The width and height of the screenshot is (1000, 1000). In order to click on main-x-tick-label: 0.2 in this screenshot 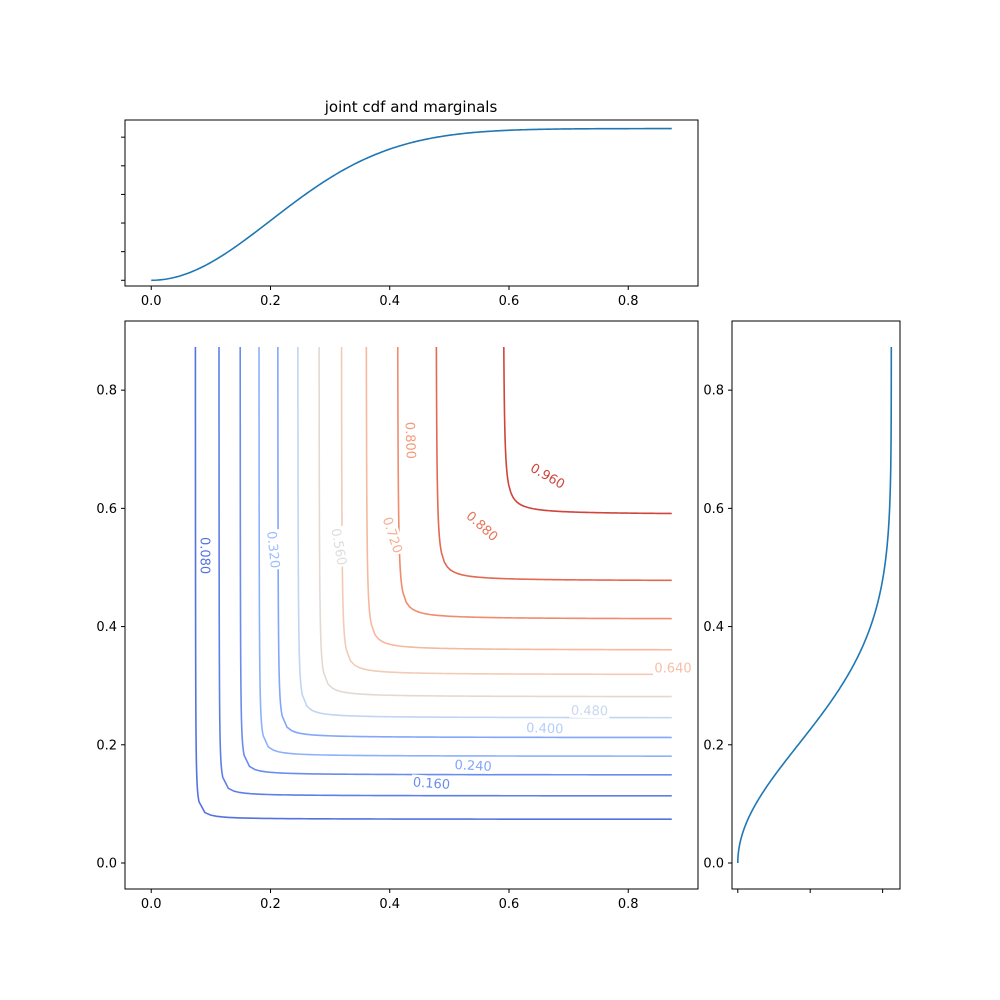, I will do `click(270, 904)`.